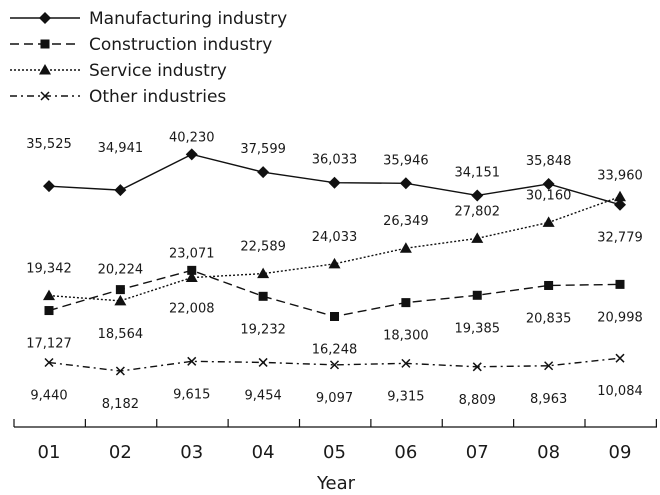 This screenshot has height=495, width=660. I want to click on data-label-service-industry-09: 33,960, so click(620, 176).